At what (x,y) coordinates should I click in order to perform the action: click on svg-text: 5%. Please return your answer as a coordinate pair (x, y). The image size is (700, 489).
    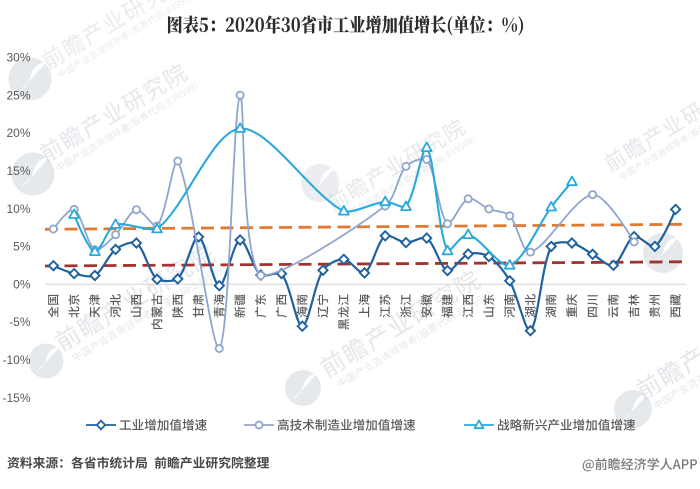
    Looking at the image, I should click on (22, 247).